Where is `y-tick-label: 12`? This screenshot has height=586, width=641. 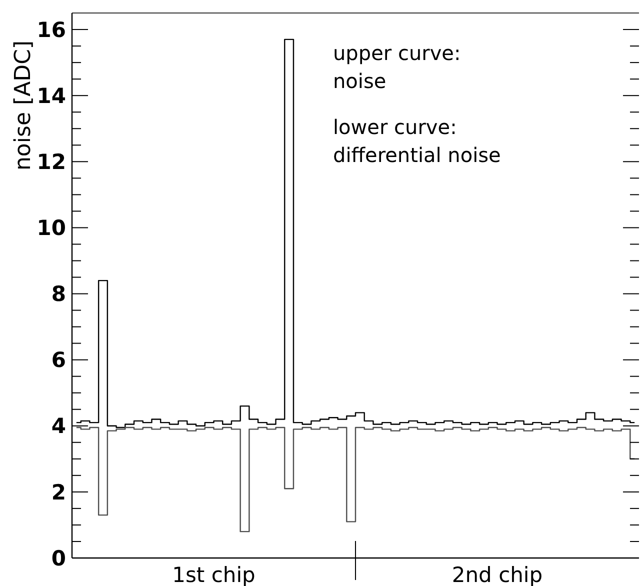
y-tick-label: 12 is located at coordinates (51, 162).